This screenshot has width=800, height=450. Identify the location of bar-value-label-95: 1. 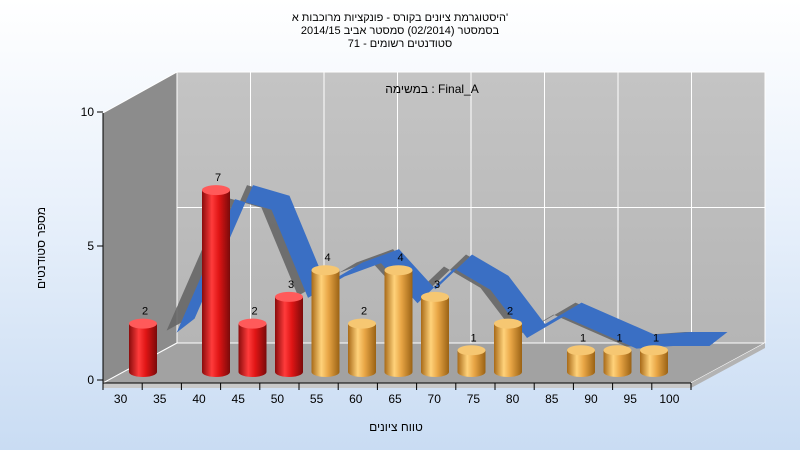
(619, 338).